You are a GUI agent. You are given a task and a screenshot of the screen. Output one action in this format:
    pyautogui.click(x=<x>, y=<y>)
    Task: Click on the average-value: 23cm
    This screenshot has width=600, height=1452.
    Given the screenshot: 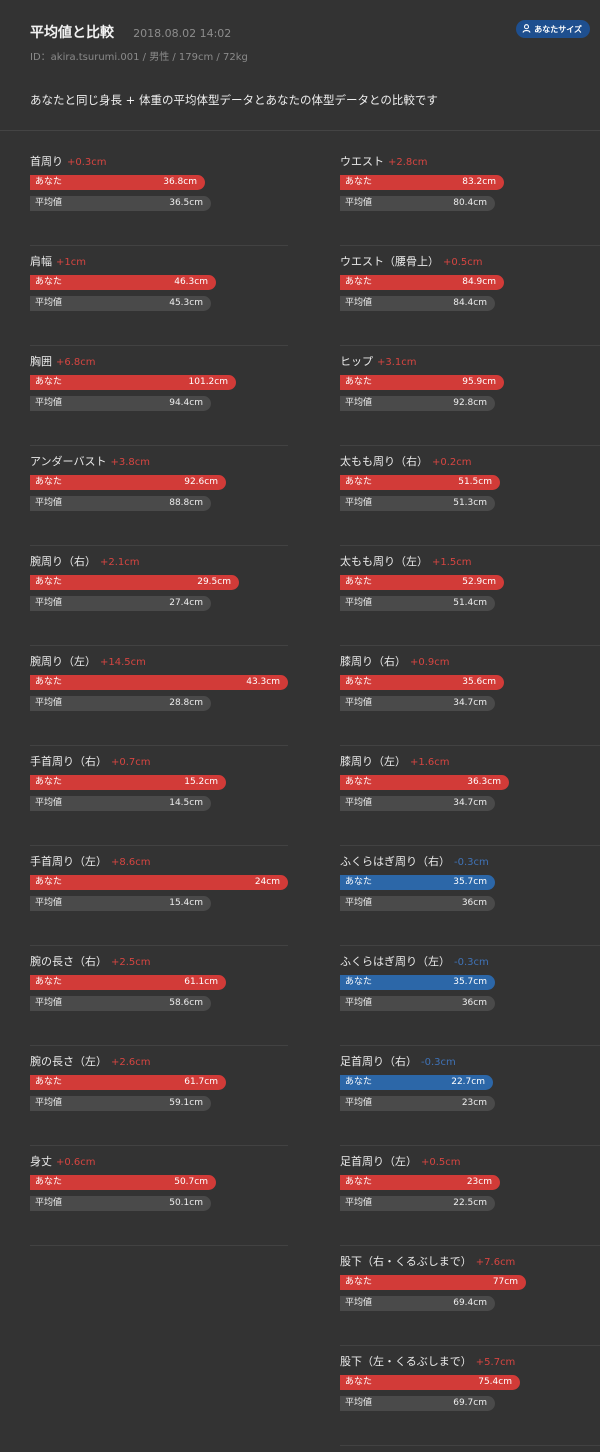 What is the action you would take?
    pyautogui.click(x=474, y=1103)
    